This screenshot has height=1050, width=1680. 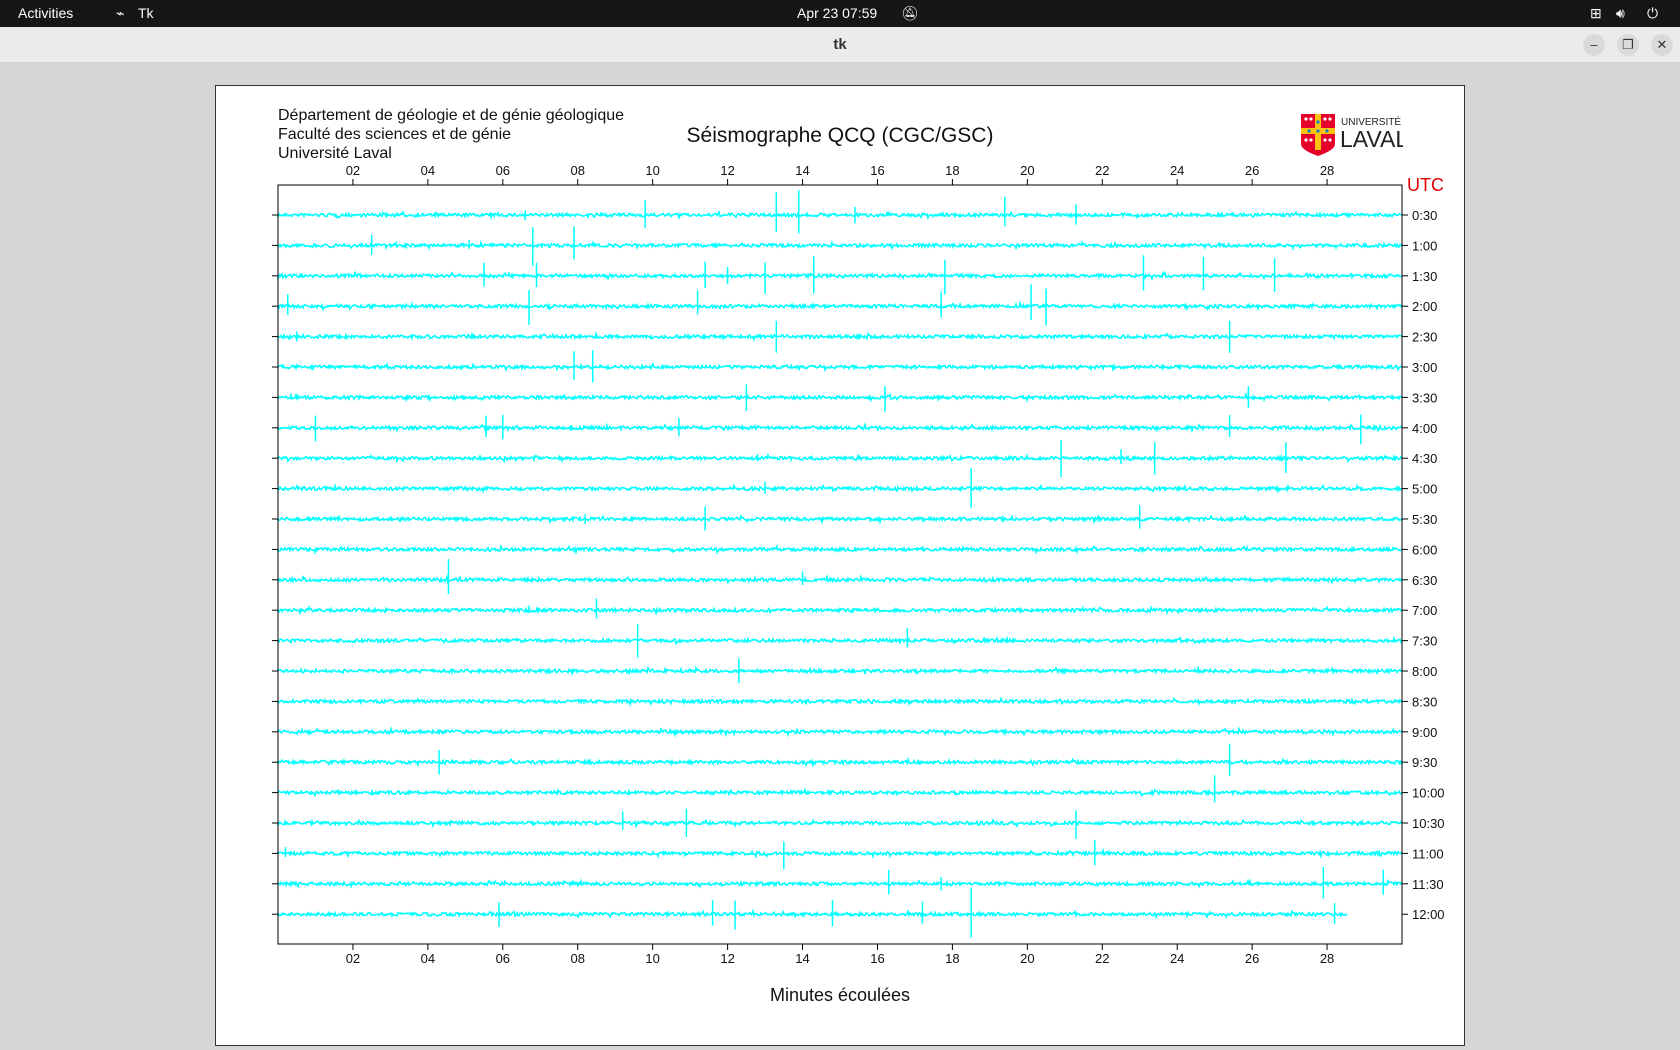 I want to click on app-menu: Tk, so click(x=146, y=13).